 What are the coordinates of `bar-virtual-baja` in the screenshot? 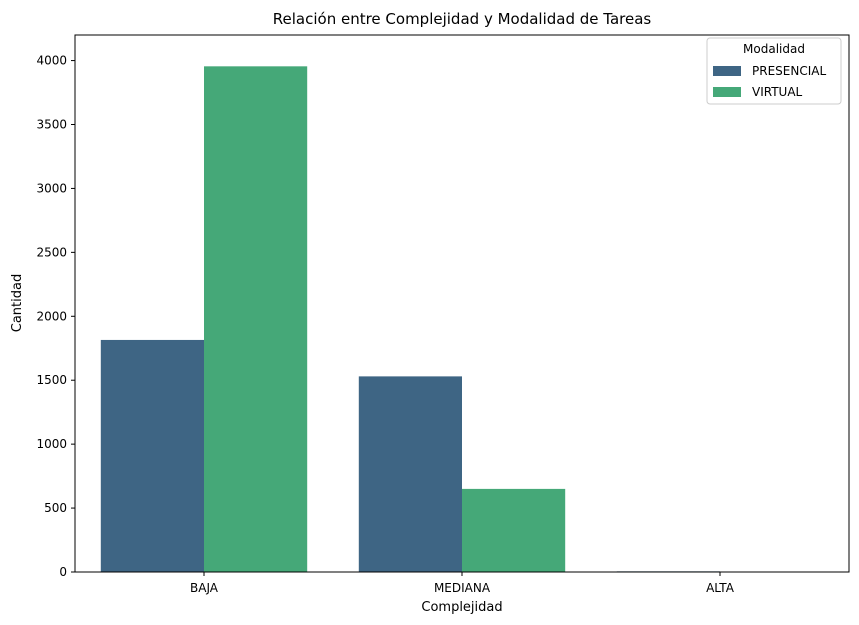 It's located at (256, 319).